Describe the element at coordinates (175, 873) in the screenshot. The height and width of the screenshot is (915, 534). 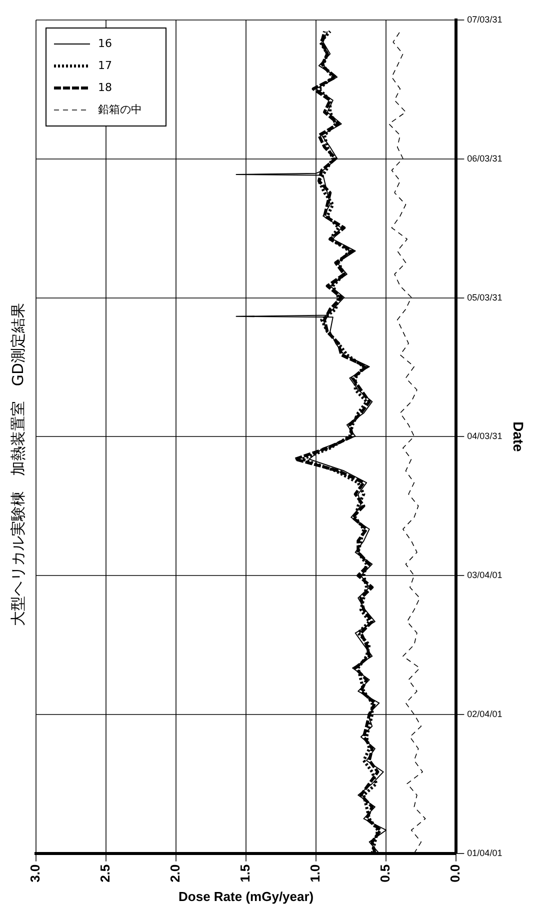
I see `x-tick-label: 2.0` at that location.